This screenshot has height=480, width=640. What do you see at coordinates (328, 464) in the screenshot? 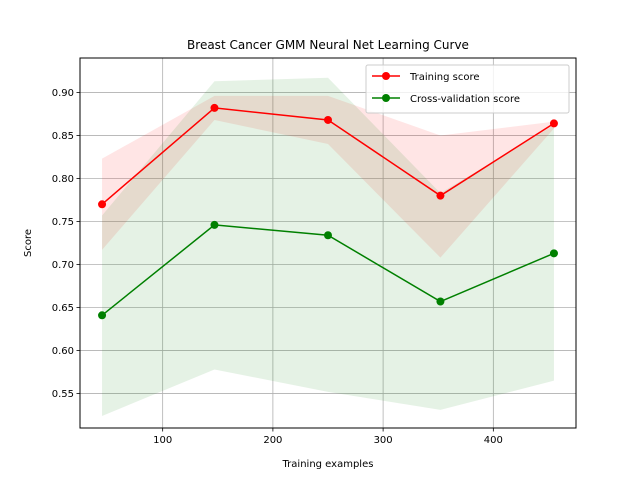
I see `x-axis-label: Training examples` at bounding box center [328, 464].